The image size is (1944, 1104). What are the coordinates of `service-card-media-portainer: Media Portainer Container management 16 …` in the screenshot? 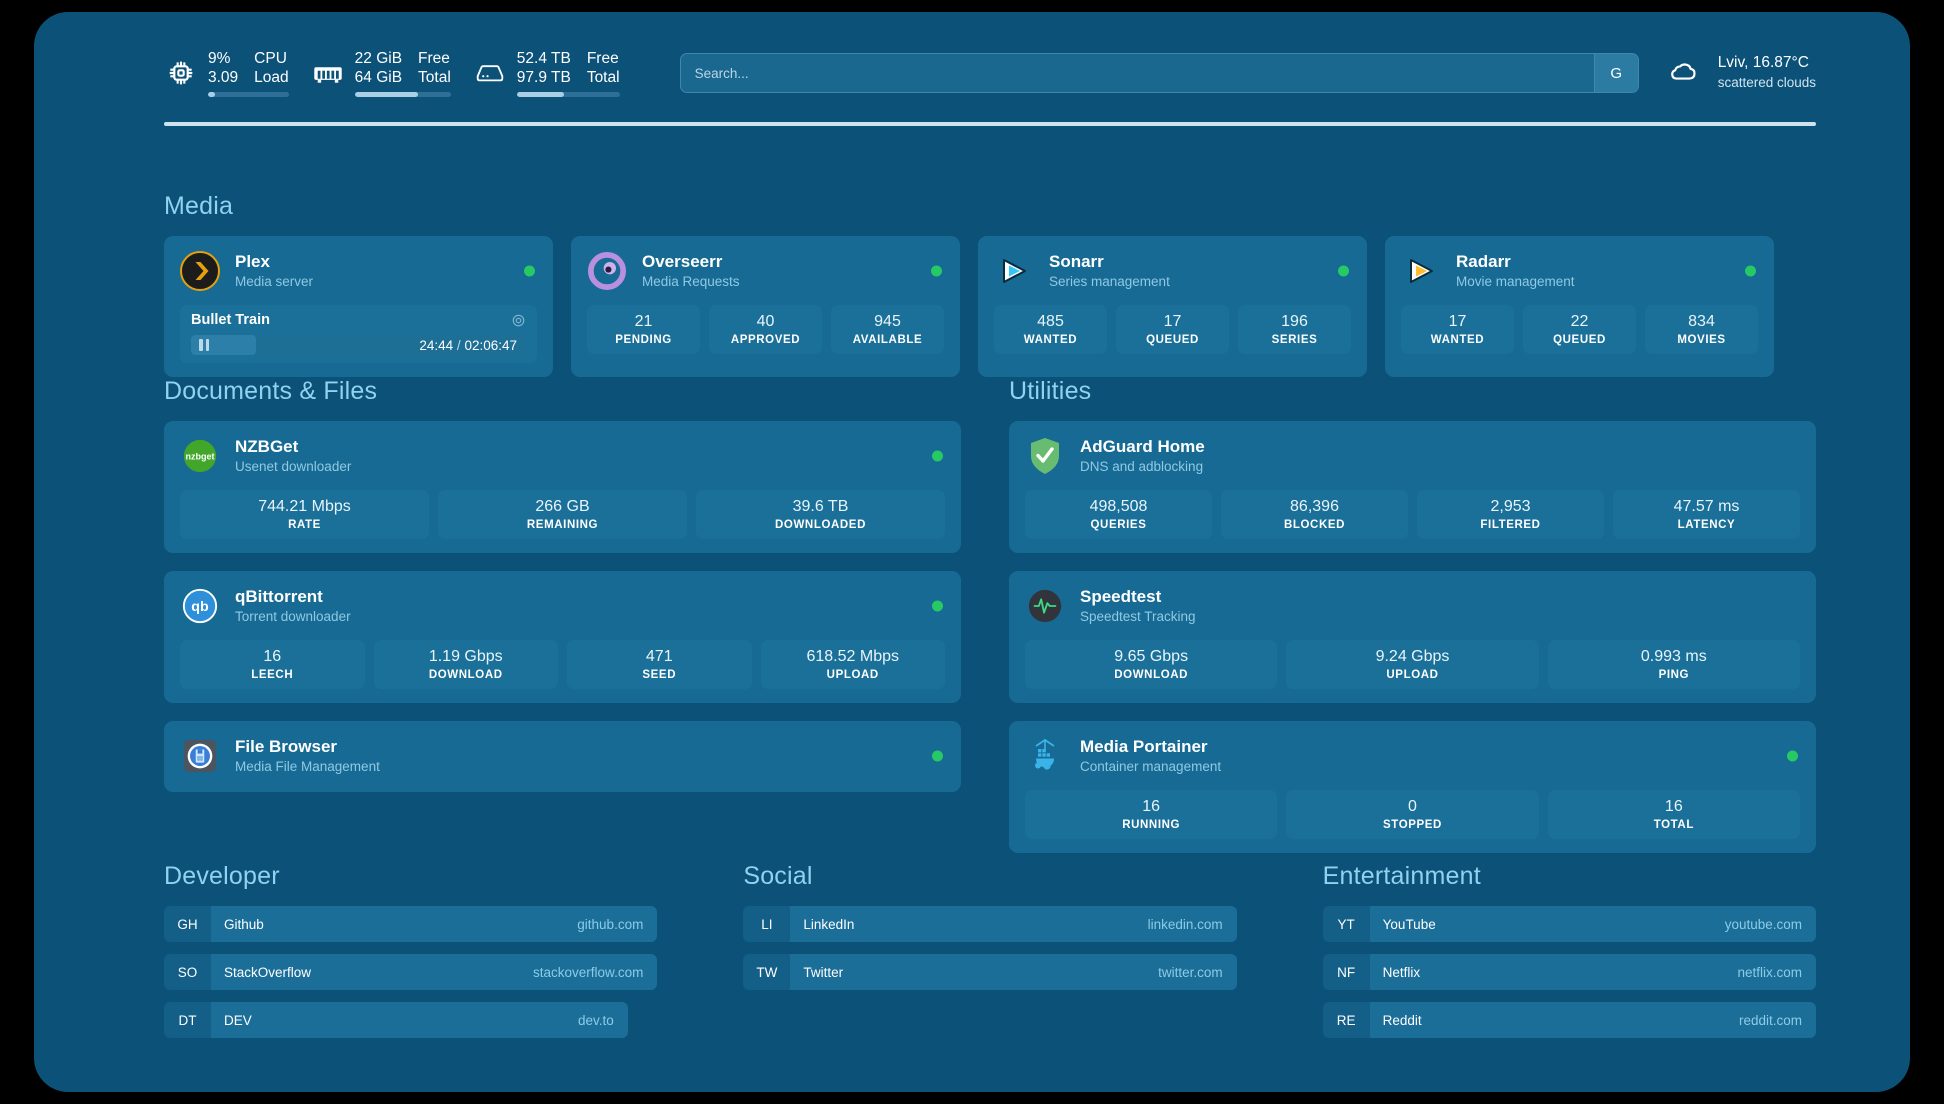 It's located at (1412, 787).